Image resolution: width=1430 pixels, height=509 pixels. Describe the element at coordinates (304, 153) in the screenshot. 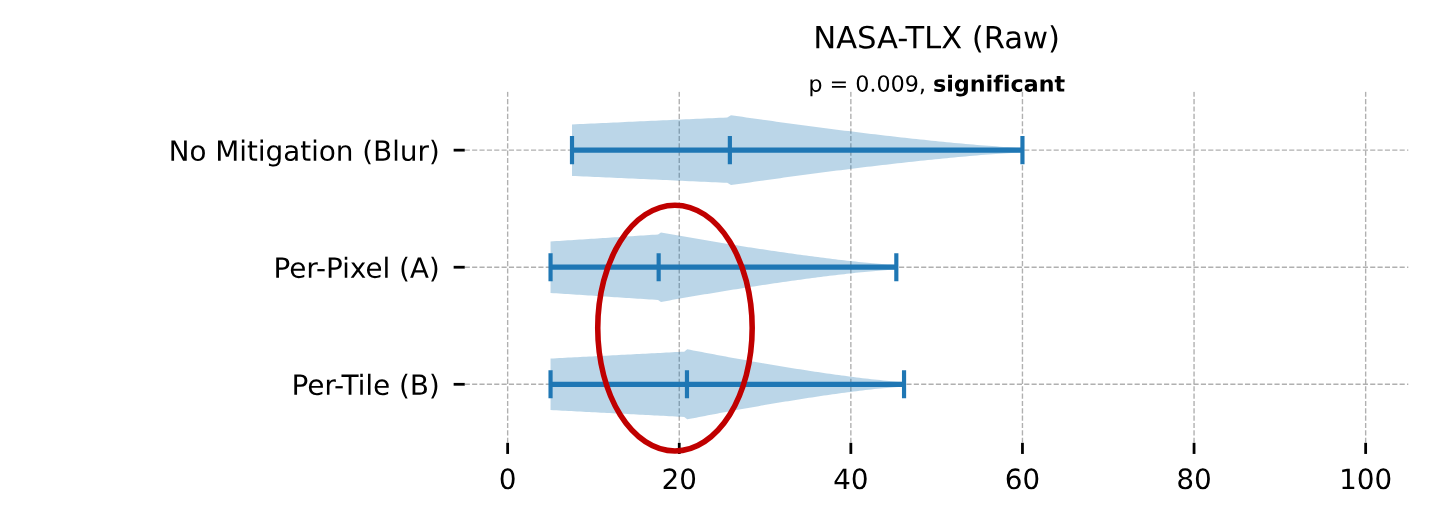

I see `y-tick-label: No Mitigation (Blur)` at that location.